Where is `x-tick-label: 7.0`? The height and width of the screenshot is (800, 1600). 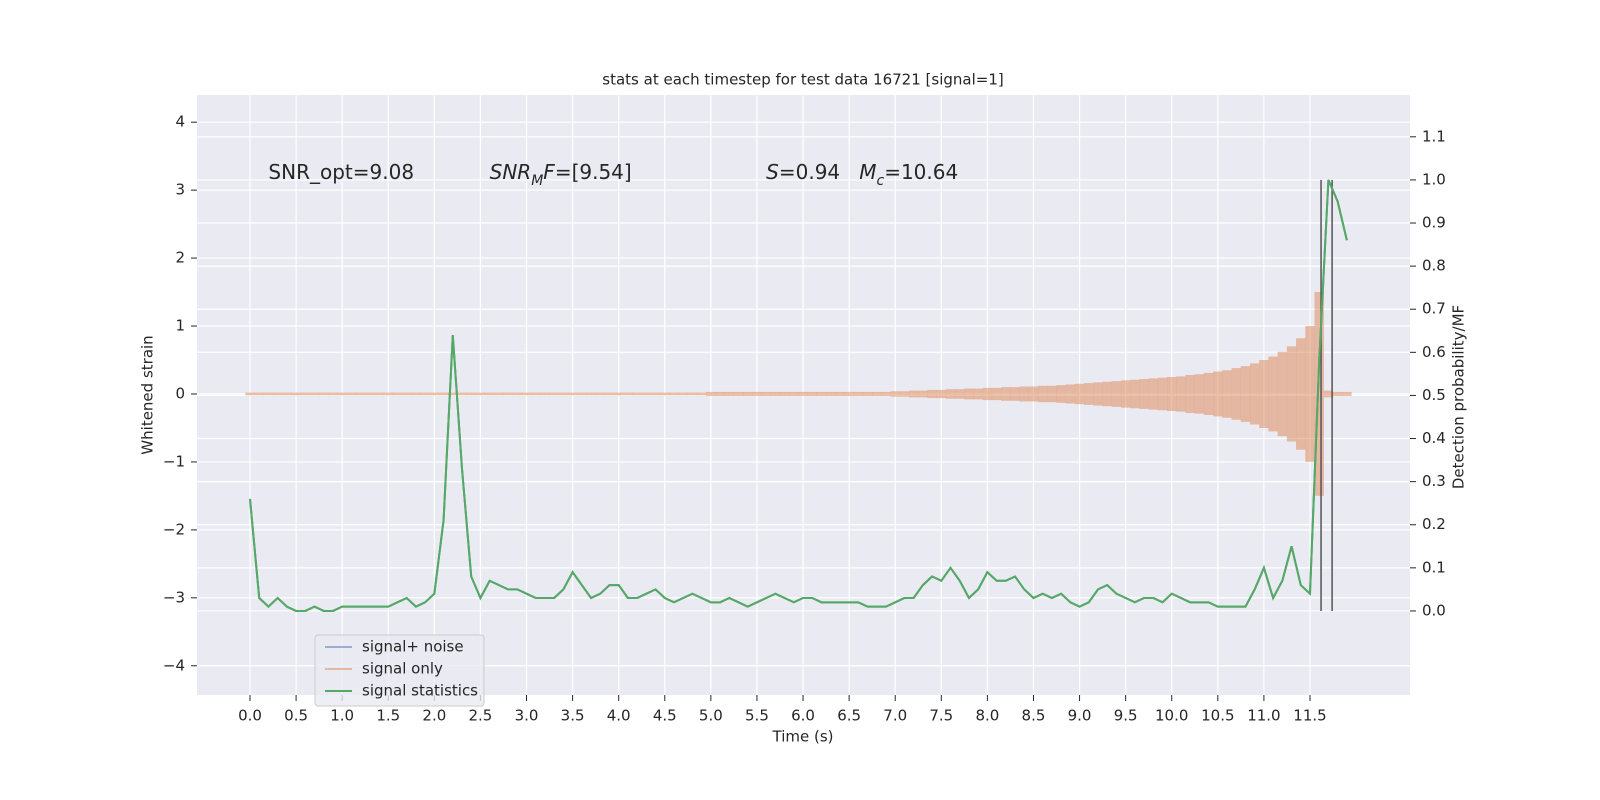 x-tick-label: 7.0 is located at coordinates (895, 716).